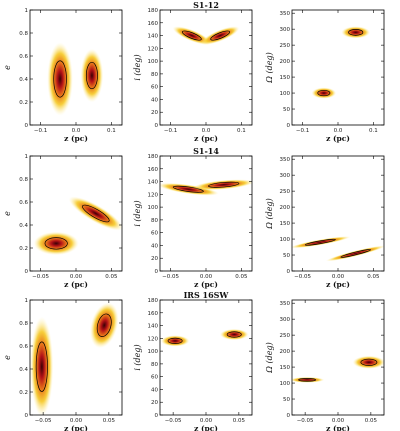  Describe the element at coordinates (23, 249) in the screenshot. I see `y-tick-label: 0.2` at that location.